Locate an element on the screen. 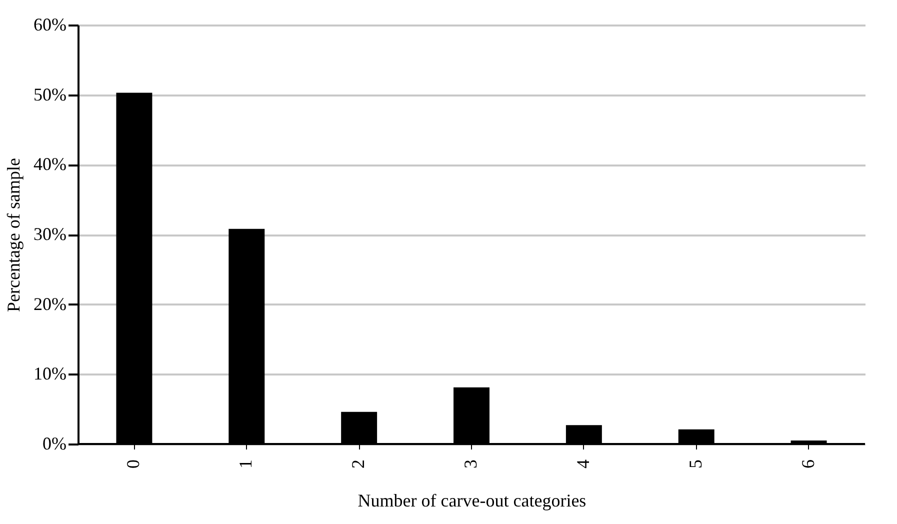 Image resolution: width=897 pixels, height=524 pixels. x-tick-label: 0 is located at coordinates (133, 464).